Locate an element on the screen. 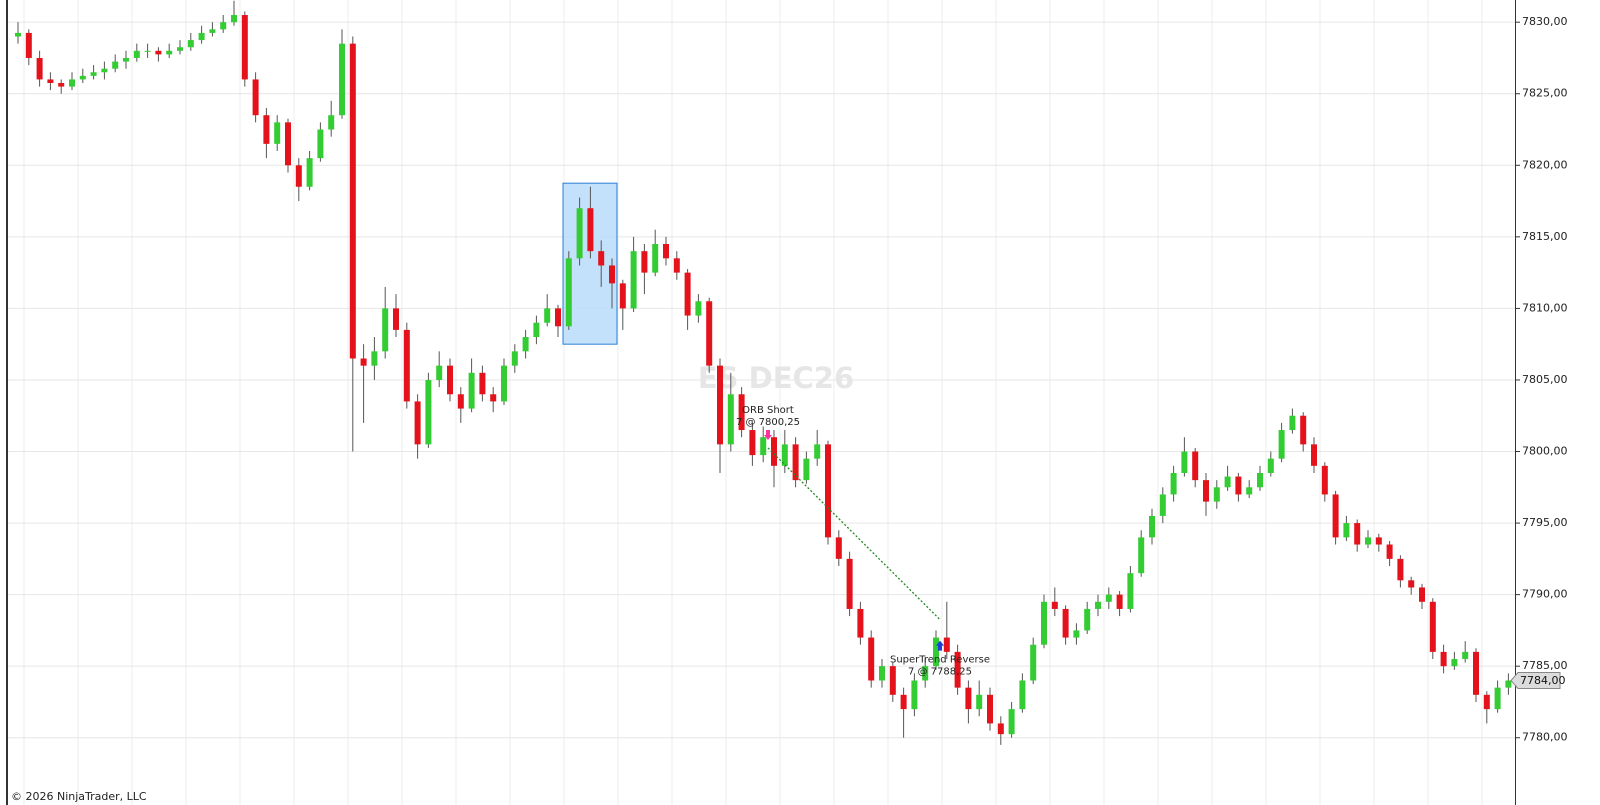  trade-arrow is located at coordinates (940, 645).